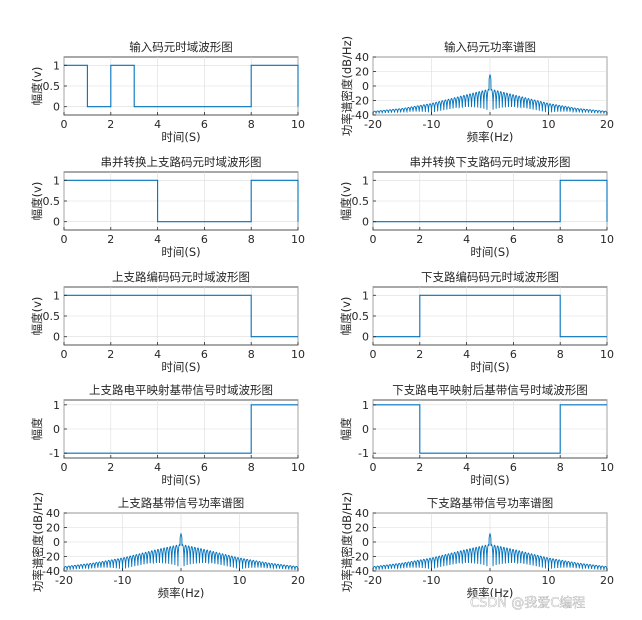  What do you see at coordinates (490, 277) in the screenshot?
I see `chart-title: 下支路编码码元时域波形图` at bounding box center [490, 277].